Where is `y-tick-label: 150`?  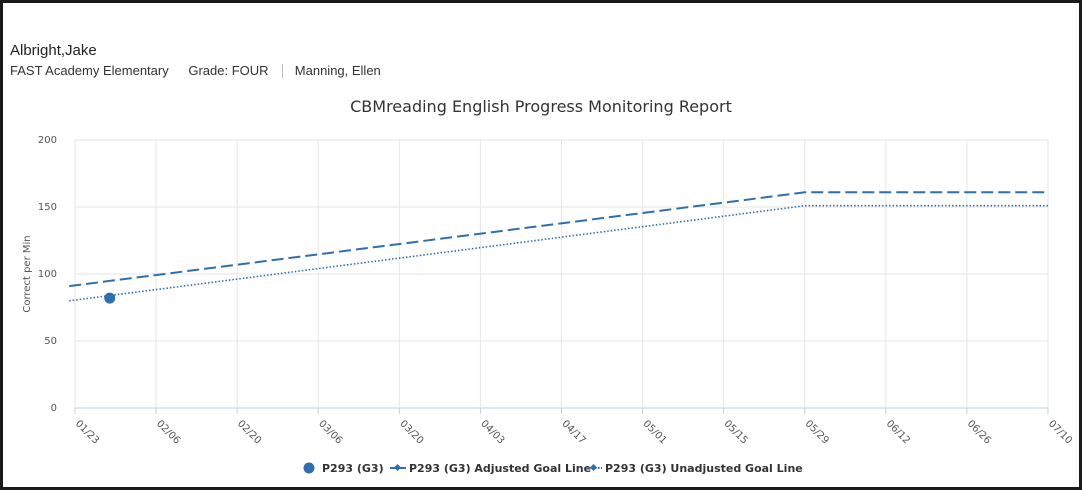 y-tick-label: 150 is located at coordinates (47, 207).